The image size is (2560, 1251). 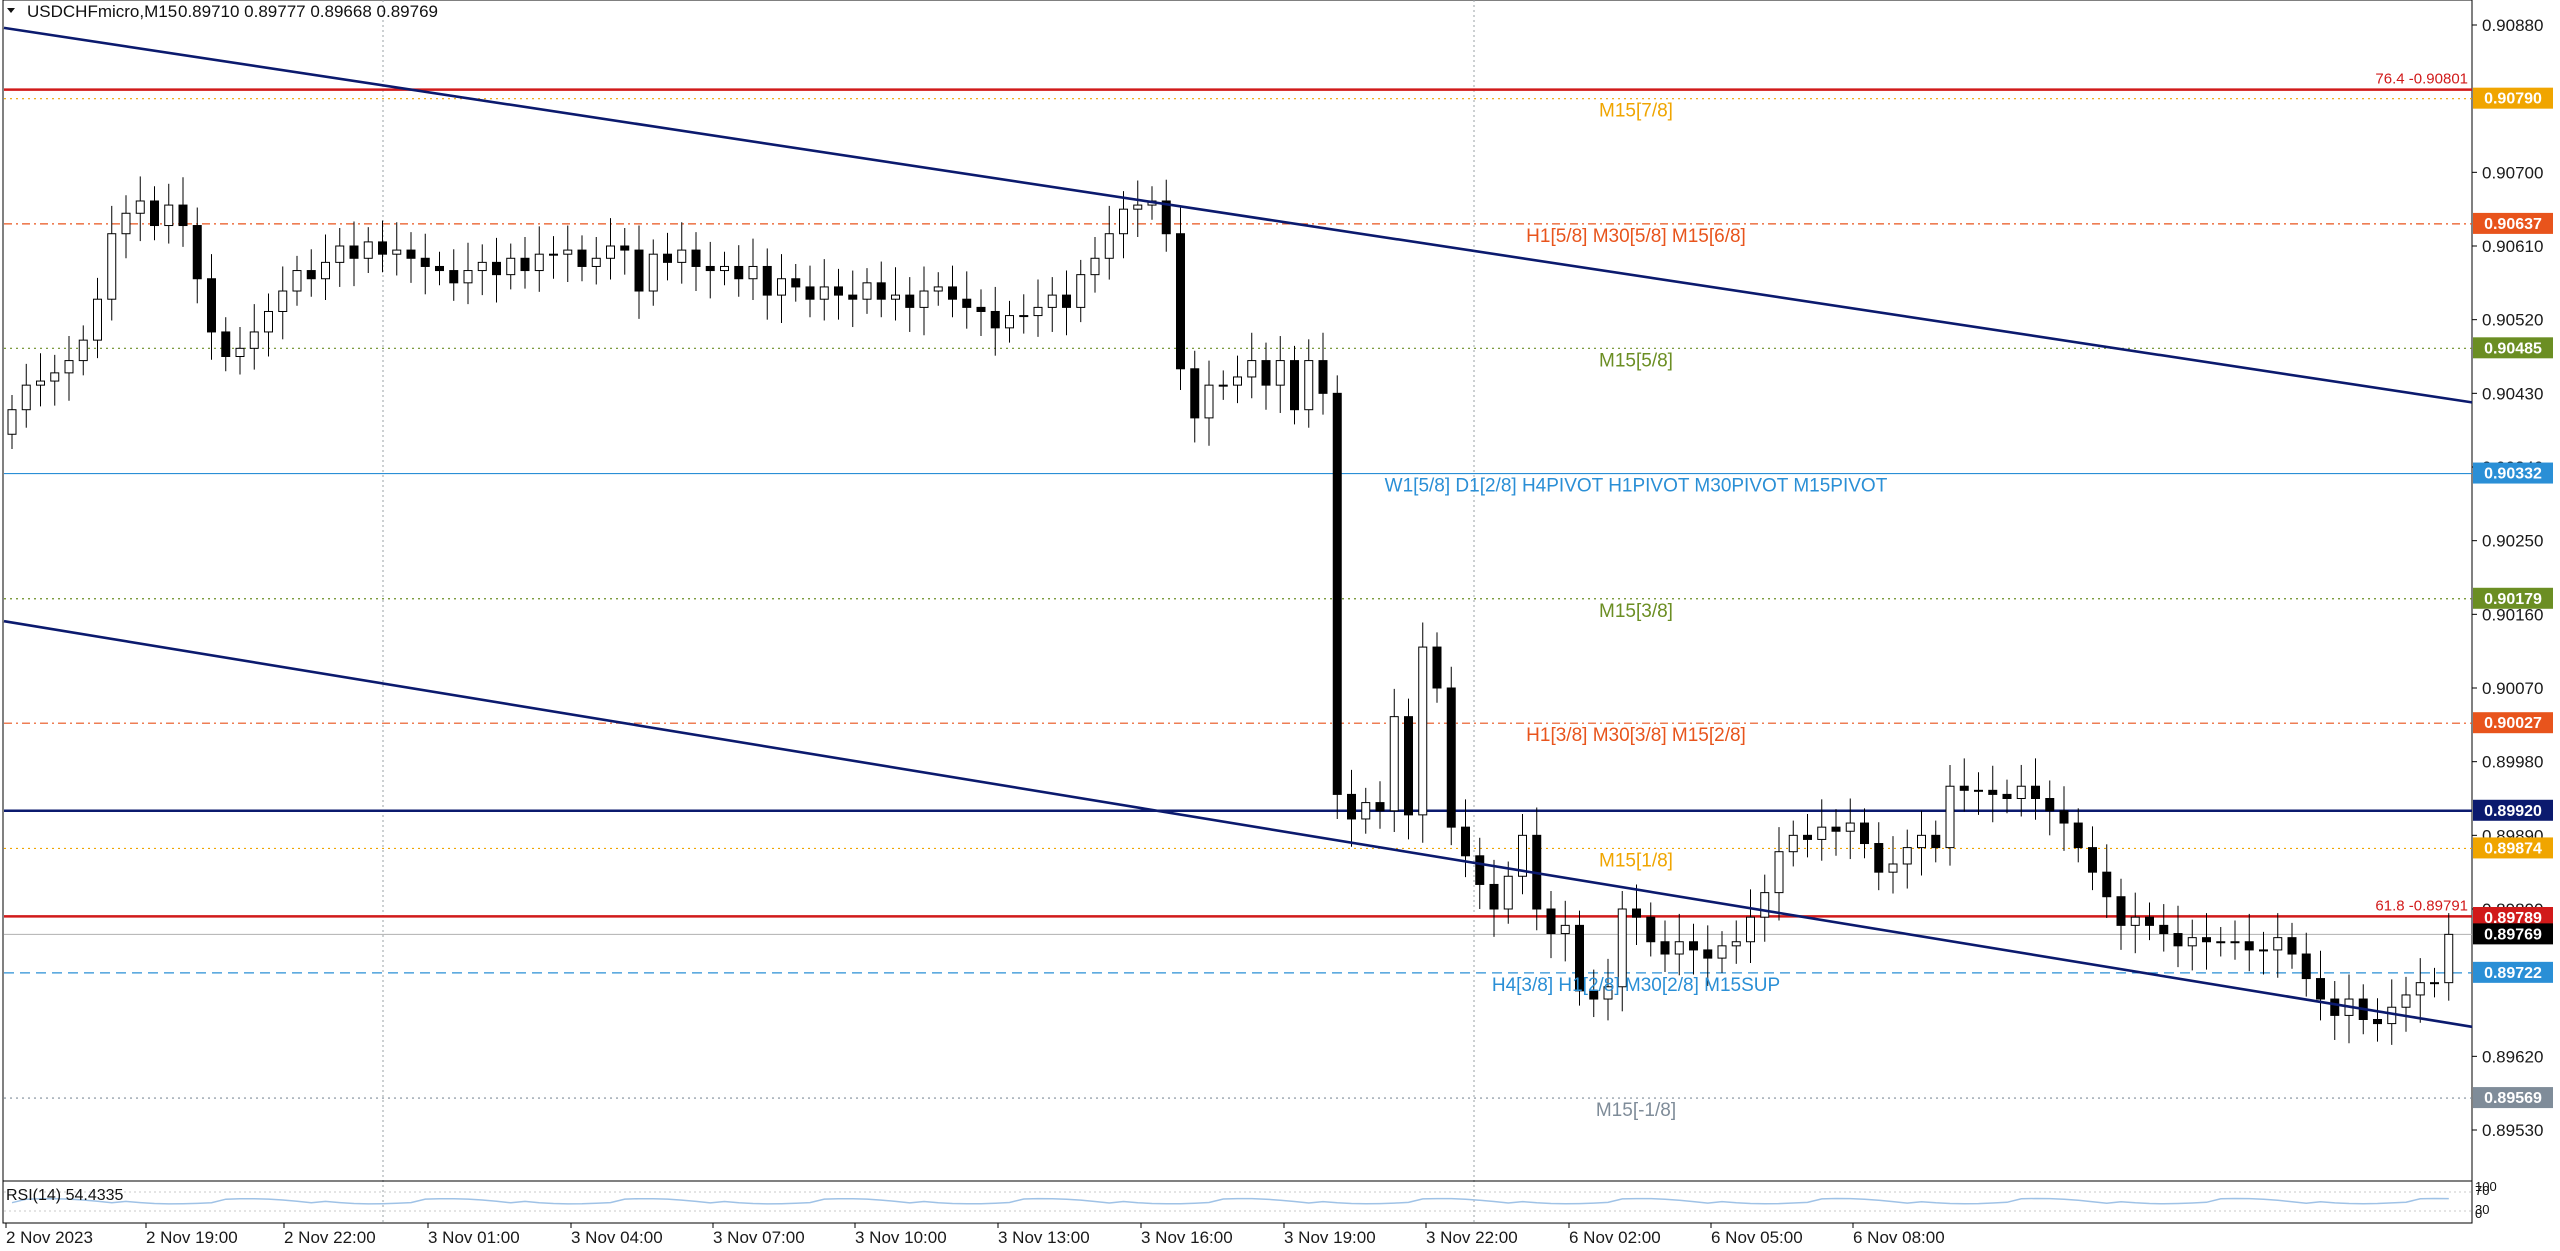 What do you see at coordinates (2512, 246) in the screenshot?
I see `price-tick-label: 0.90610` at bounding box center [2512, 246].